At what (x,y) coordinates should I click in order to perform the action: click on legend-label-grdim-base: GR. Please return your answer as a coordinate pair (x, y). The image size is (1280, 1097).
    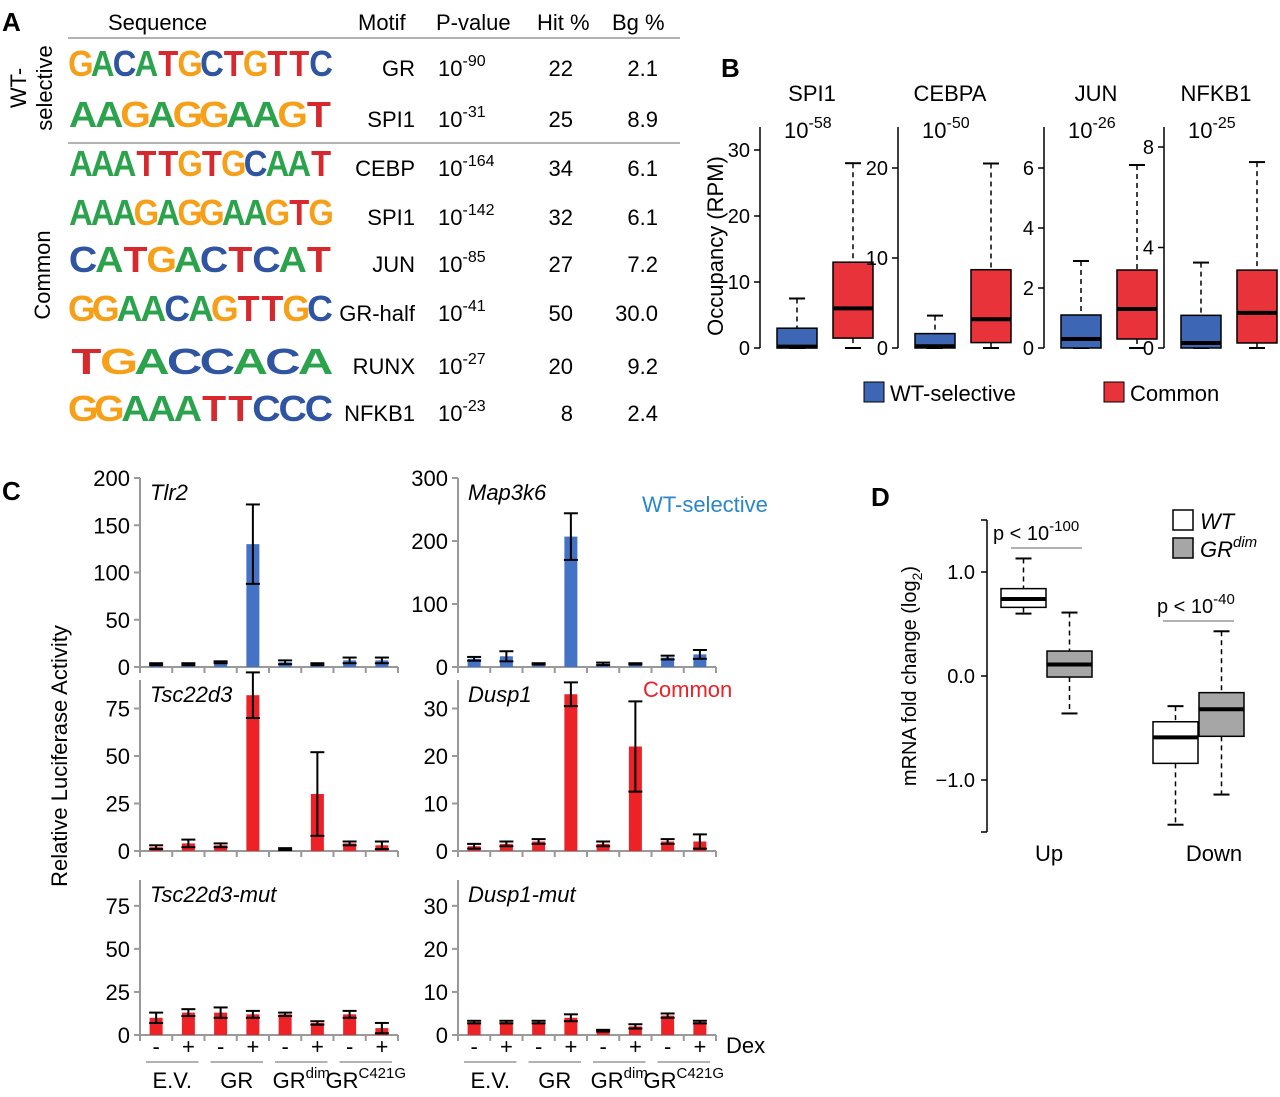
    Looking at the image, I should click on (1216, 549).